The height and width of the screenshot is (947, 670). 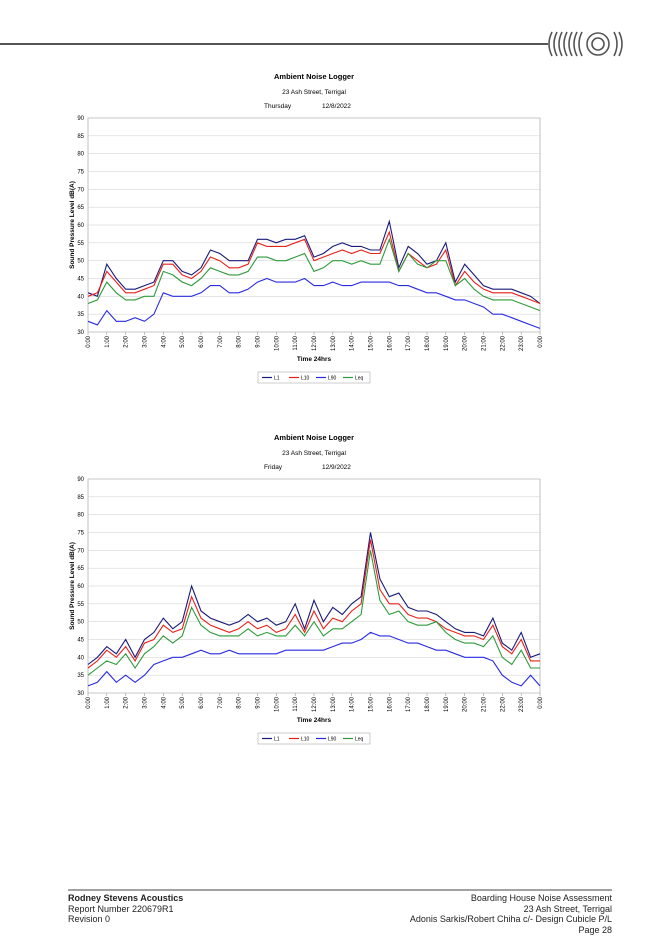 What do you see at coordinates (202, 341) in the screenshot?
I see `x-tick-label: 6:00` at bounding box center [202, 341].